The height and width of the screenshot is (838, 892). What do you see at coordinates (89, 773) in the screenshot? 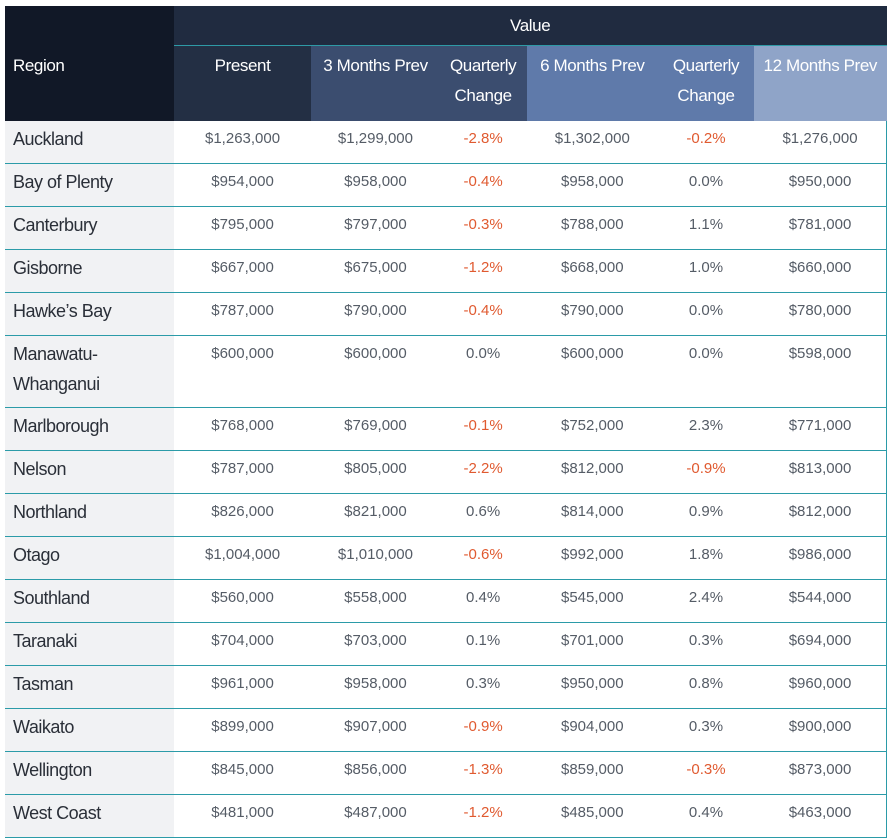
I see `region-cell: Wellington` at bounding box center [89, 773].